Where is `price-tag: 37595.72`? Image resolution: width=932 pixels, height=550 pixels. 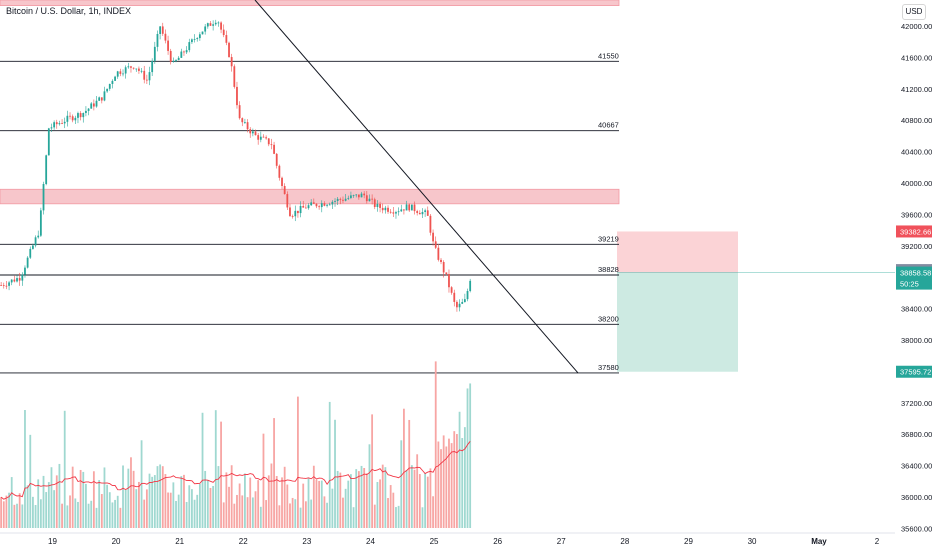 price-tag: 37595.72 is located at coordinates (914, 371).